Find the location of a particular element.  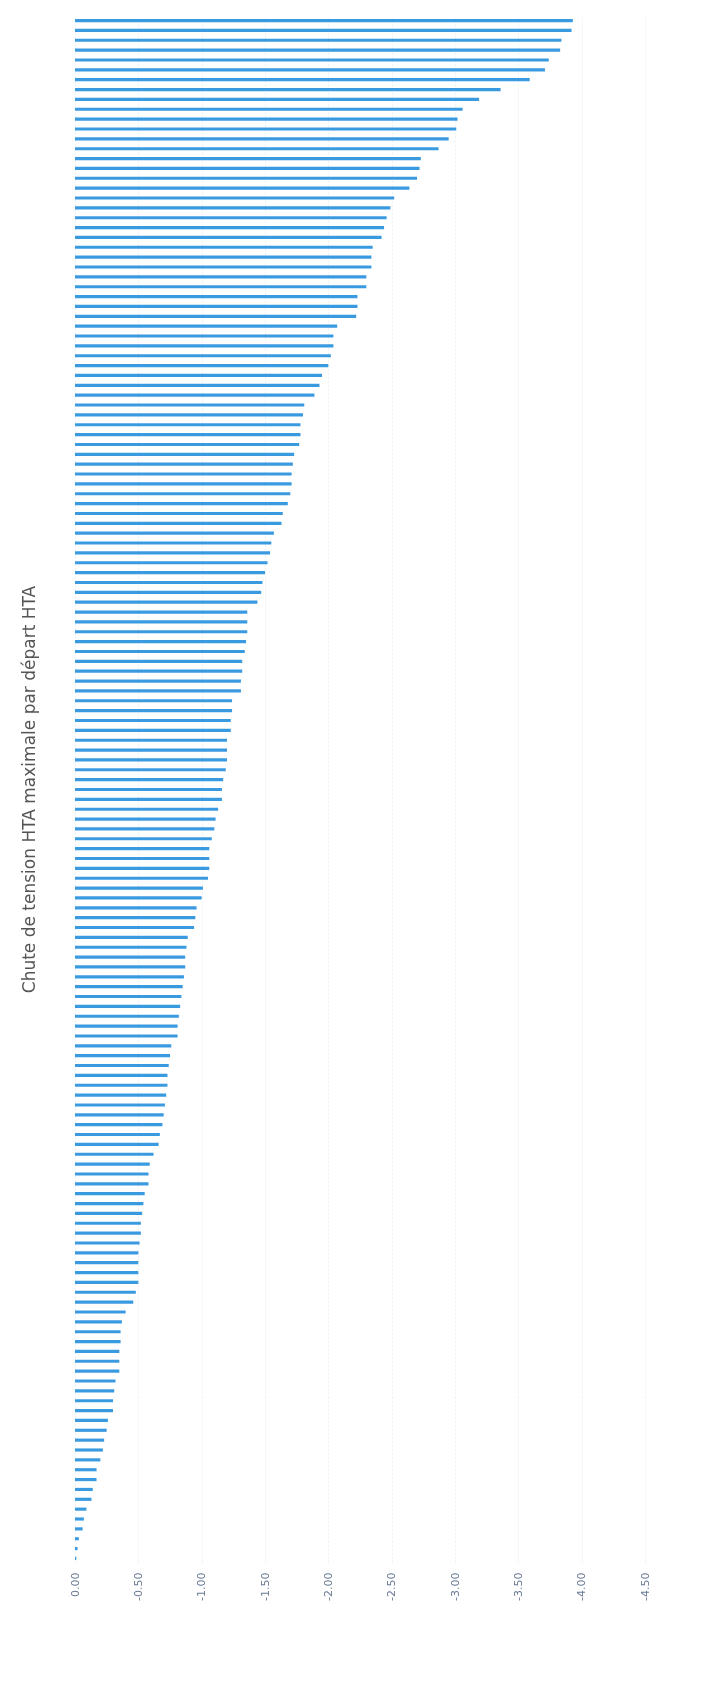

x-tick-label: -2.50 is located at coordinates (392, 1586).